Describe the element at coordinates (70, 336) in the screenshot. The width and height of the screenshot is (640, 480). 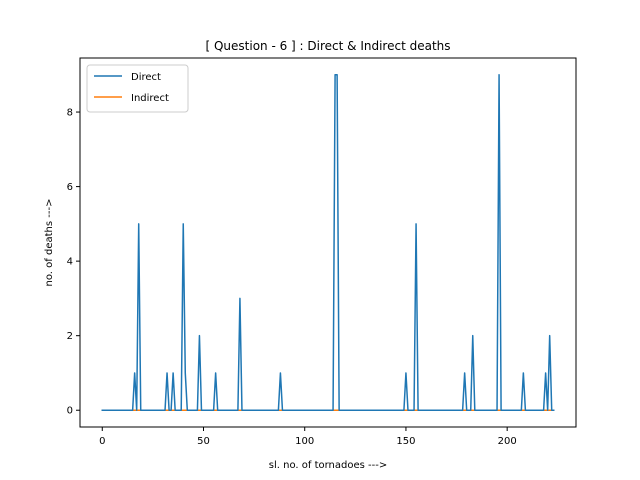
I see `y-tick-label: 2` at that location.